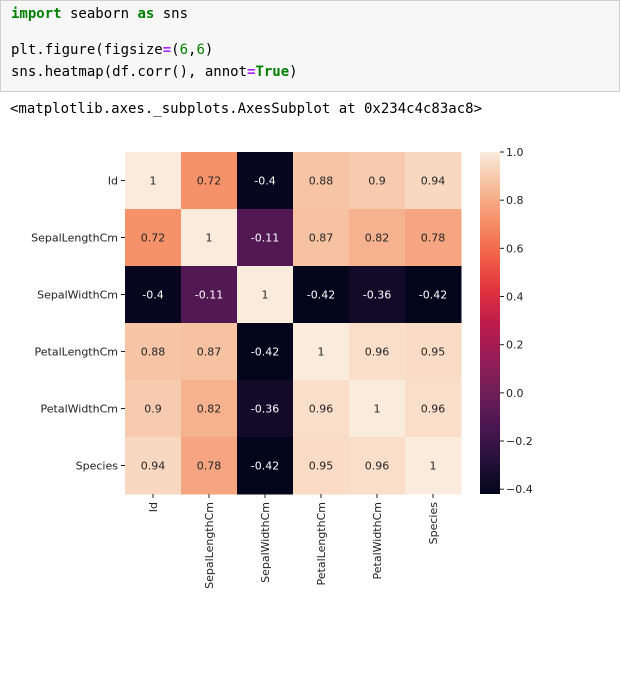 Image resolution: width=620 pixels, height=695 pixels. I want to click on code-line-3: plt.figure(figsize=(6,6), so click(112, 50).